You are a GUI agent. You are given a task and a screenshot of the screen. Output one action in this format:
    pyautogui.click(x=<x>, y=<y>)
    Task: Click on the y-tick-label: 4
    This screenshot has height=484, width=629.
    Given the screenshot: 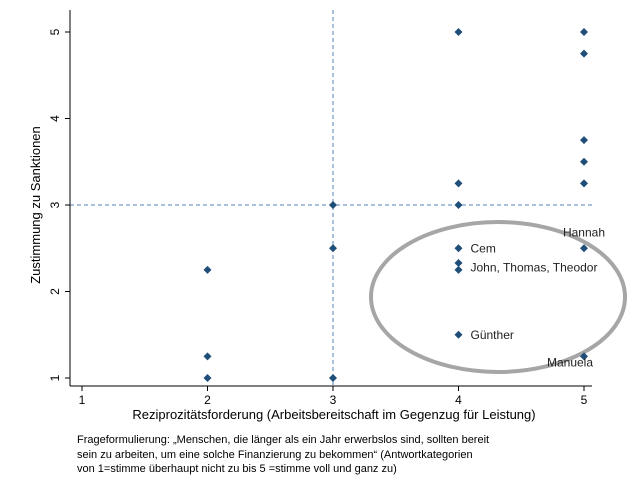 What is the action you would take?
    pyautogui.click(x=55, y=118)
    